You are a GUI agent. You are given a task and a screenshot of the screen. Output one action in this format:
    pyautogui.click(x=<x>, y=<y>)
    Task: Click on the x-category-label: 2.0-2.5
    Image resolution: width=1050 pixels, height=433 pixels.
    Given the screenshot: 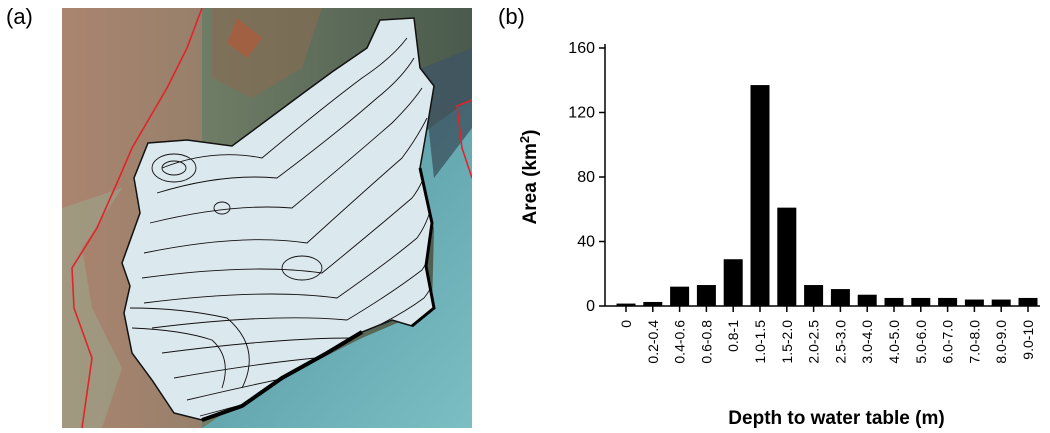 What is the action you would take?
    pyautogui.click(x=814, y=342)
    